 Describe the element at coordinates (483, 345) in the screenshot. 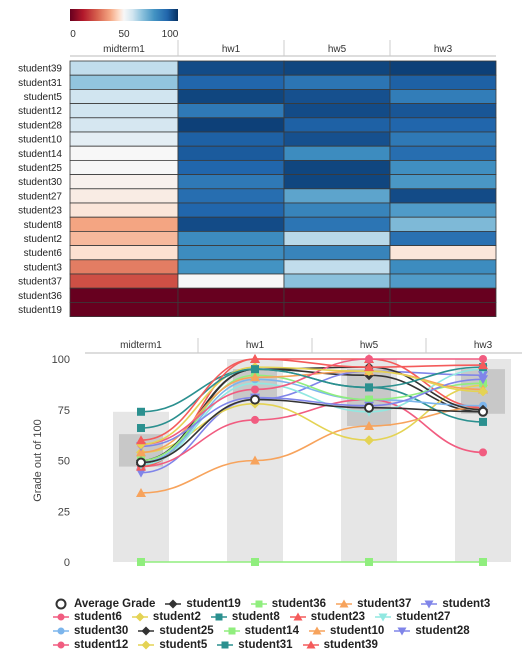

I see `line-chart-category-label: hw3` at that location.